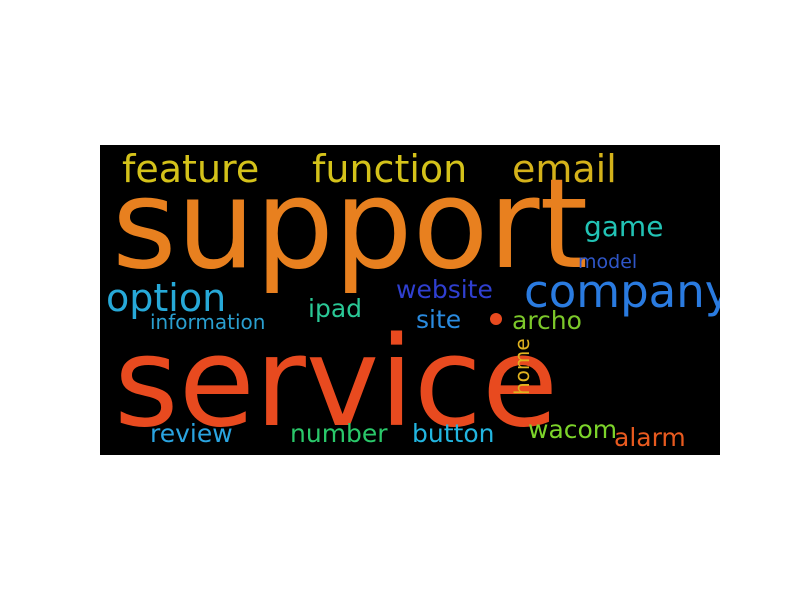 This screenshot has height=600, width=800. What do you see at coordinates (547, 320) in the screenshot?
I see `word-archo: archo` at bounding box center [547, 320].